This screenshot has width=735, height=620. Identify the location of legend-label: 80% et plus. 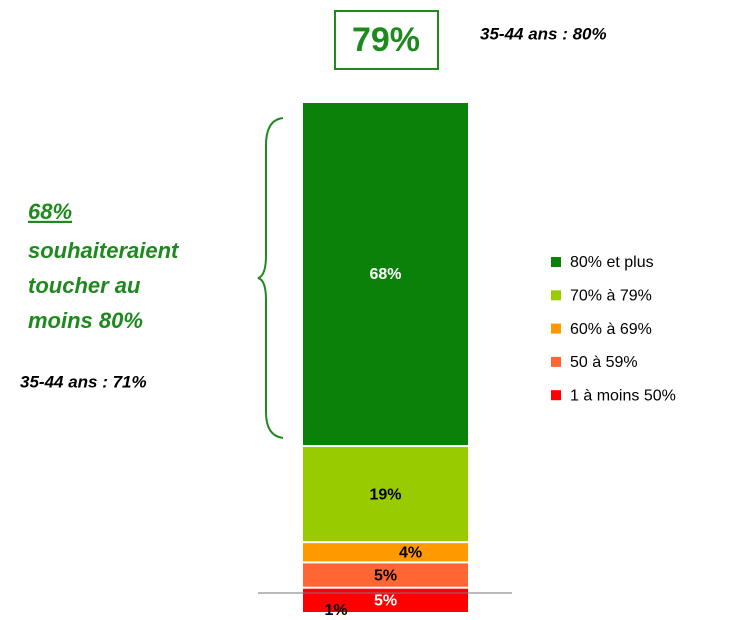
(612, 262).